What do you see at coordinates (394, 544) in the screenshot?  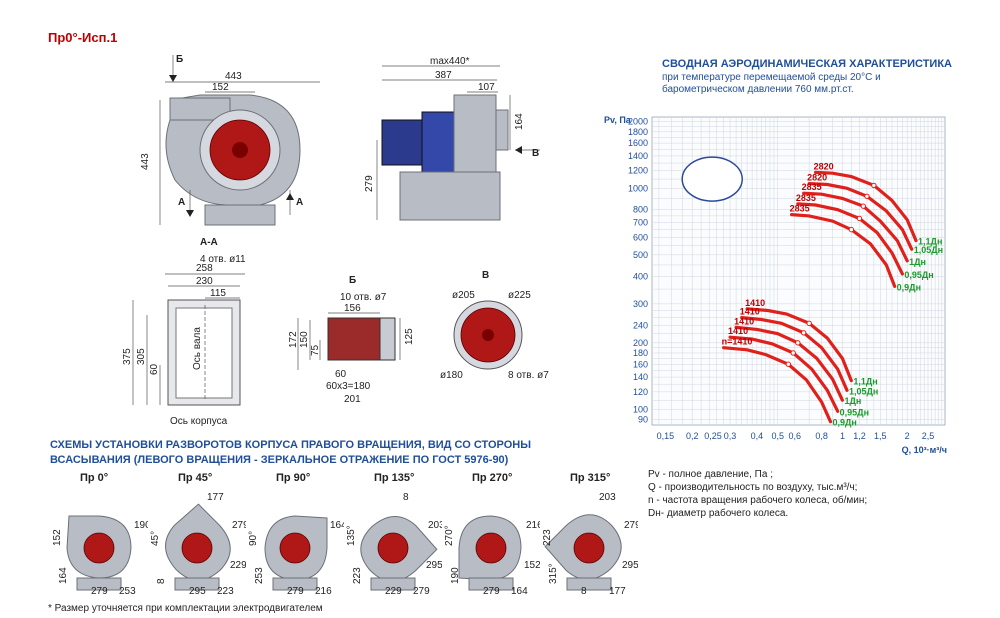 I see `scheme-drawing: 135° 223 229 279 203 295 8` at bounding box center [394, 544].